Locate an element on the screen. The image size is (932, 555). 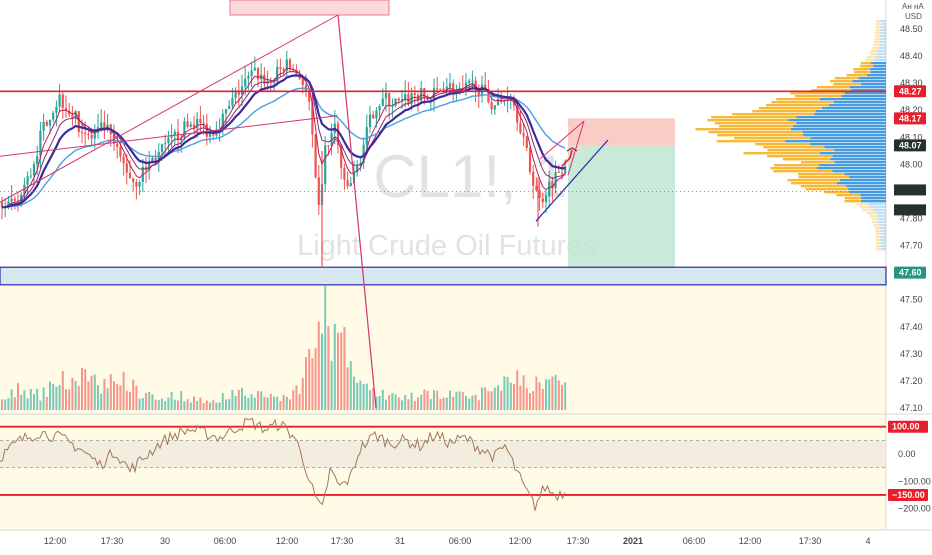
price-tick-label: 47.40 is located at coordinates (911, 327).